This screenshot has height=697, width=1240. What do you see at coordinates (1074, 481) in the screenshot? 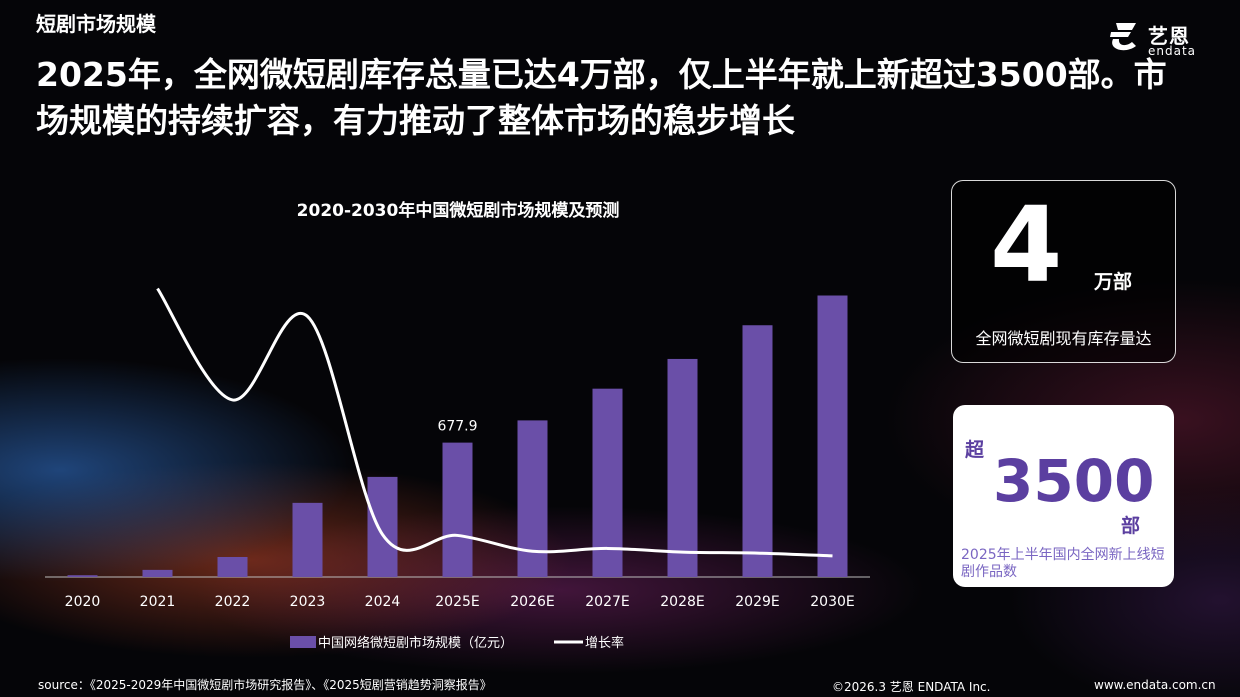
I see `new-number: 3500` at bounding box center [1074, 481].